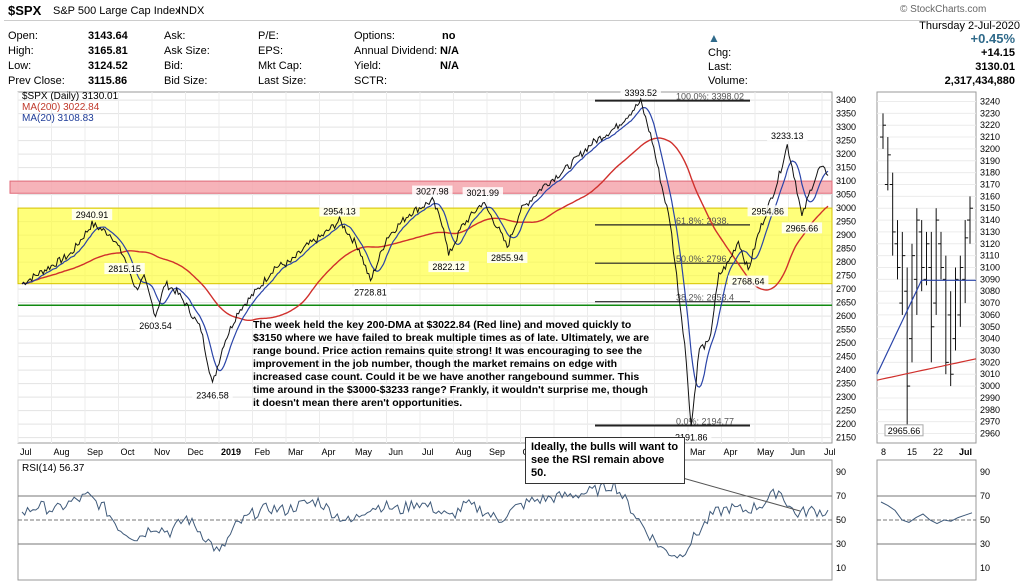 The width and height of the screenshot is (1024, 584). Describe the element at coordinates (364, 452) in the screenshot. I see `x-tick-label: May` at that location.